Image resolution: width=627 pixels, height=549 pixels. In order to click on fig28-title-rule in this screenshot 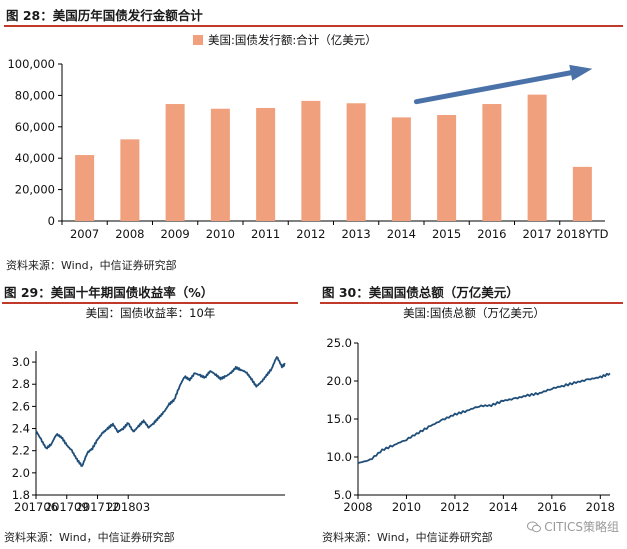, I will do `click(313, 26)`.